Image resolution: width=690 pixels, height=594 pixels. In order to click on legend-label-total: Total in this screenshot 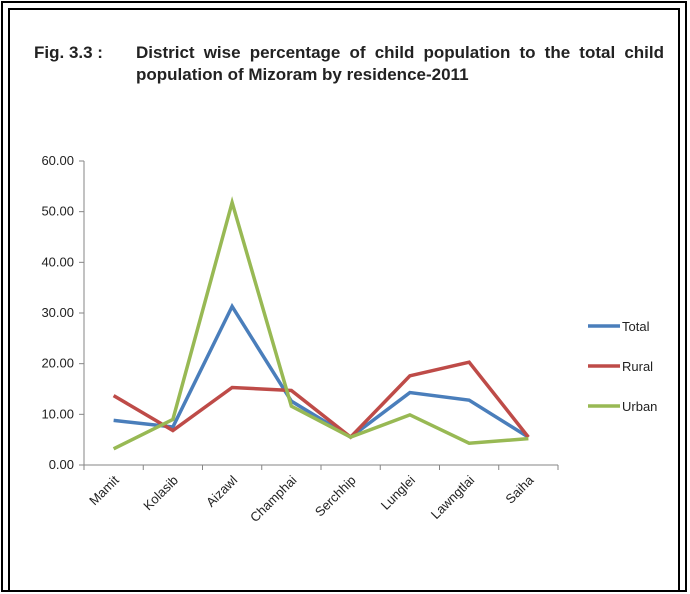, I will do `click(636, 326)`.